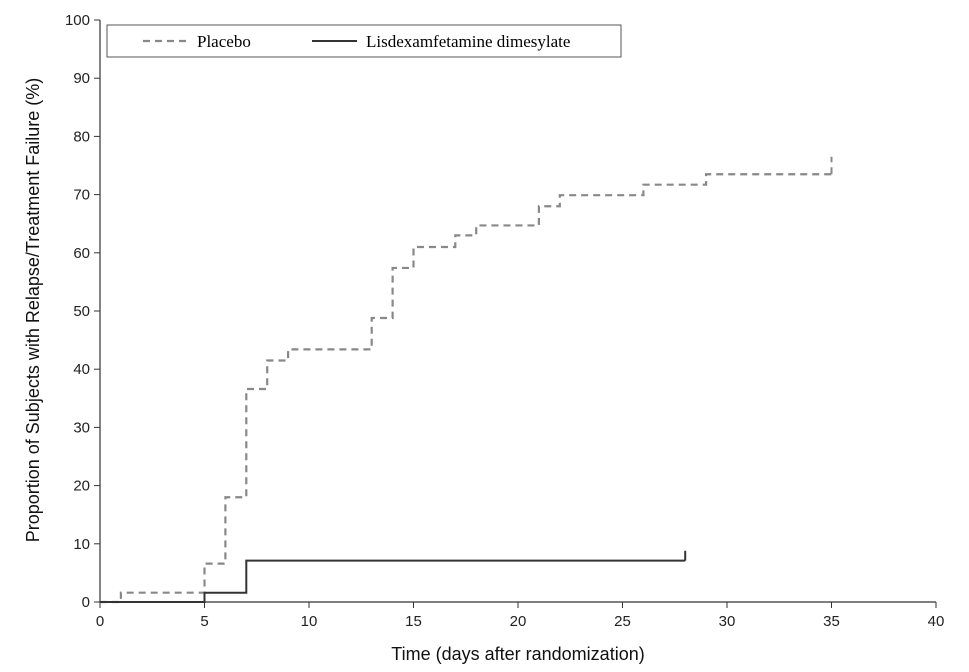 The width and height of the screenshot is (969, 672). I want to click on x-tick-label: 25, so click(622, 621).